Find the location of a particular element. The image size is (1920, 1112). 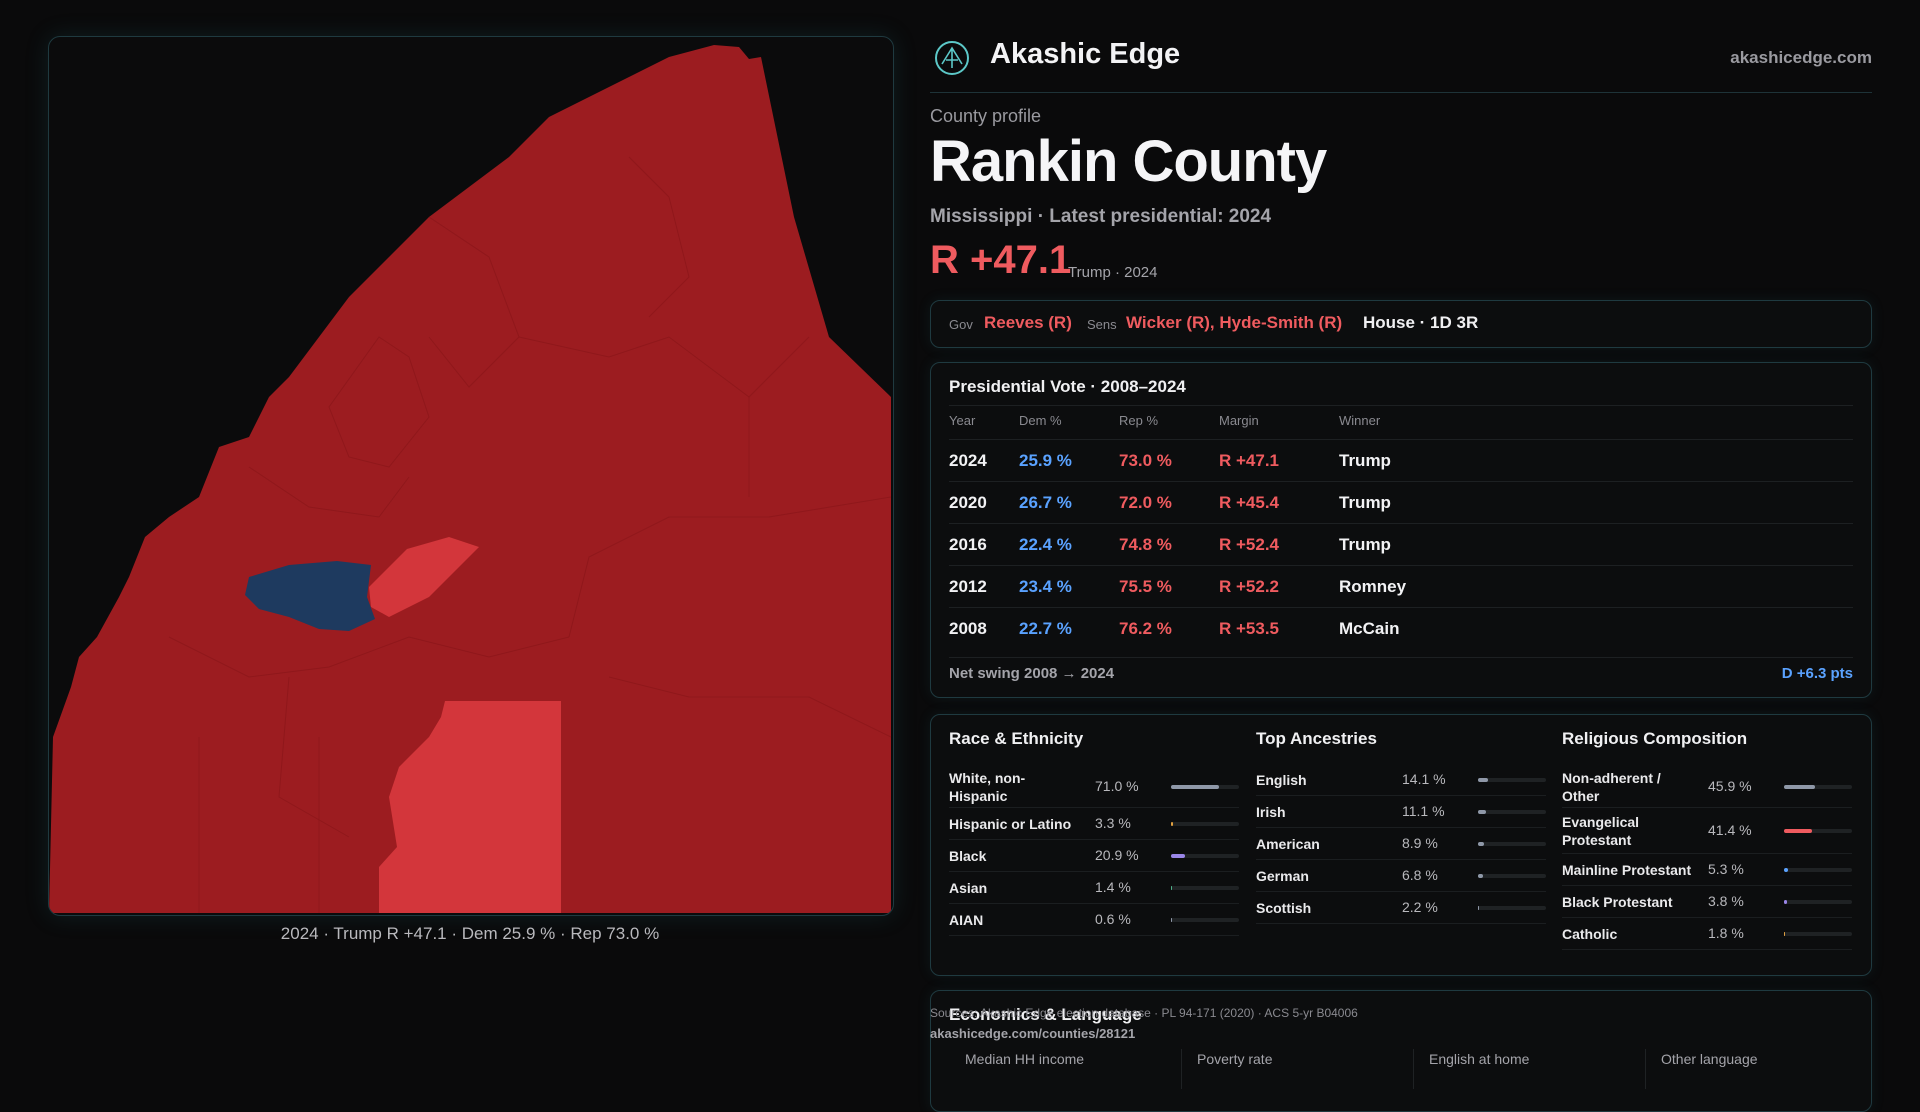

list-item: Black 20.9 % is located at coordinates (1094, 857).